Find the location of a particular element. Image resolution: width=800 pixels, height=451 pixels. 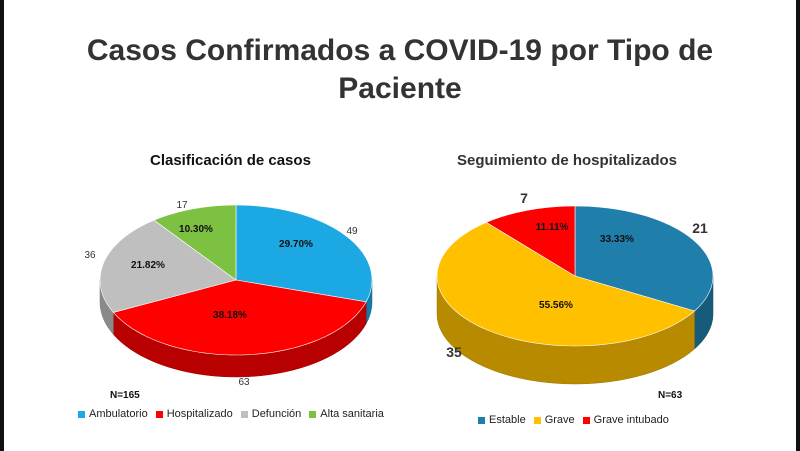

legend-label: Estable is located at coordinates (507, 420).